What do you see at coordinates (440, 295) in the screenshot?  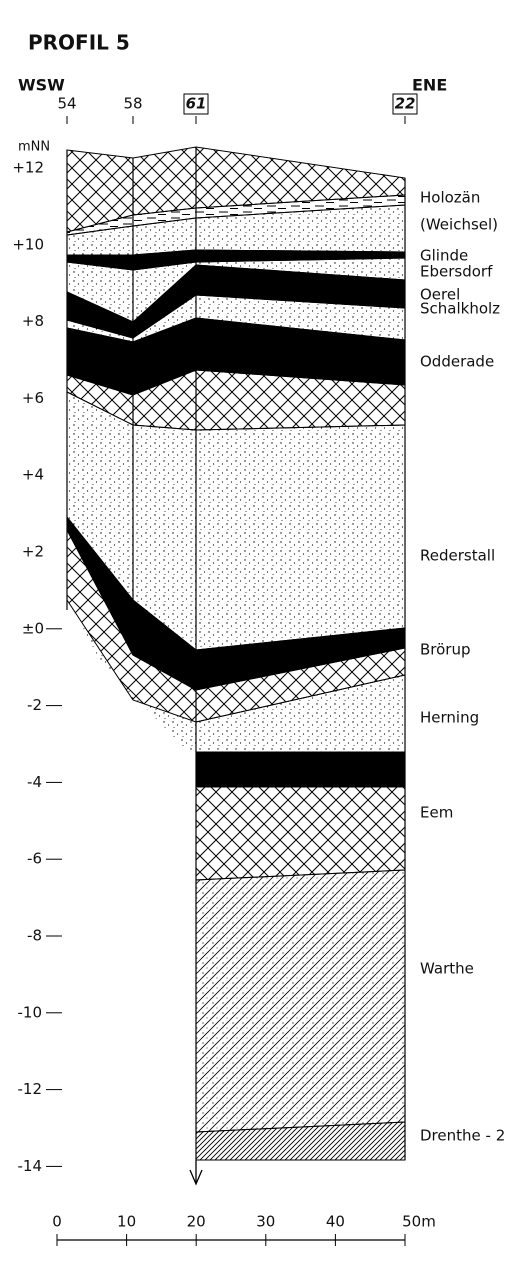 I see `layer-label: Oerel` at bounding box center [440, 295].